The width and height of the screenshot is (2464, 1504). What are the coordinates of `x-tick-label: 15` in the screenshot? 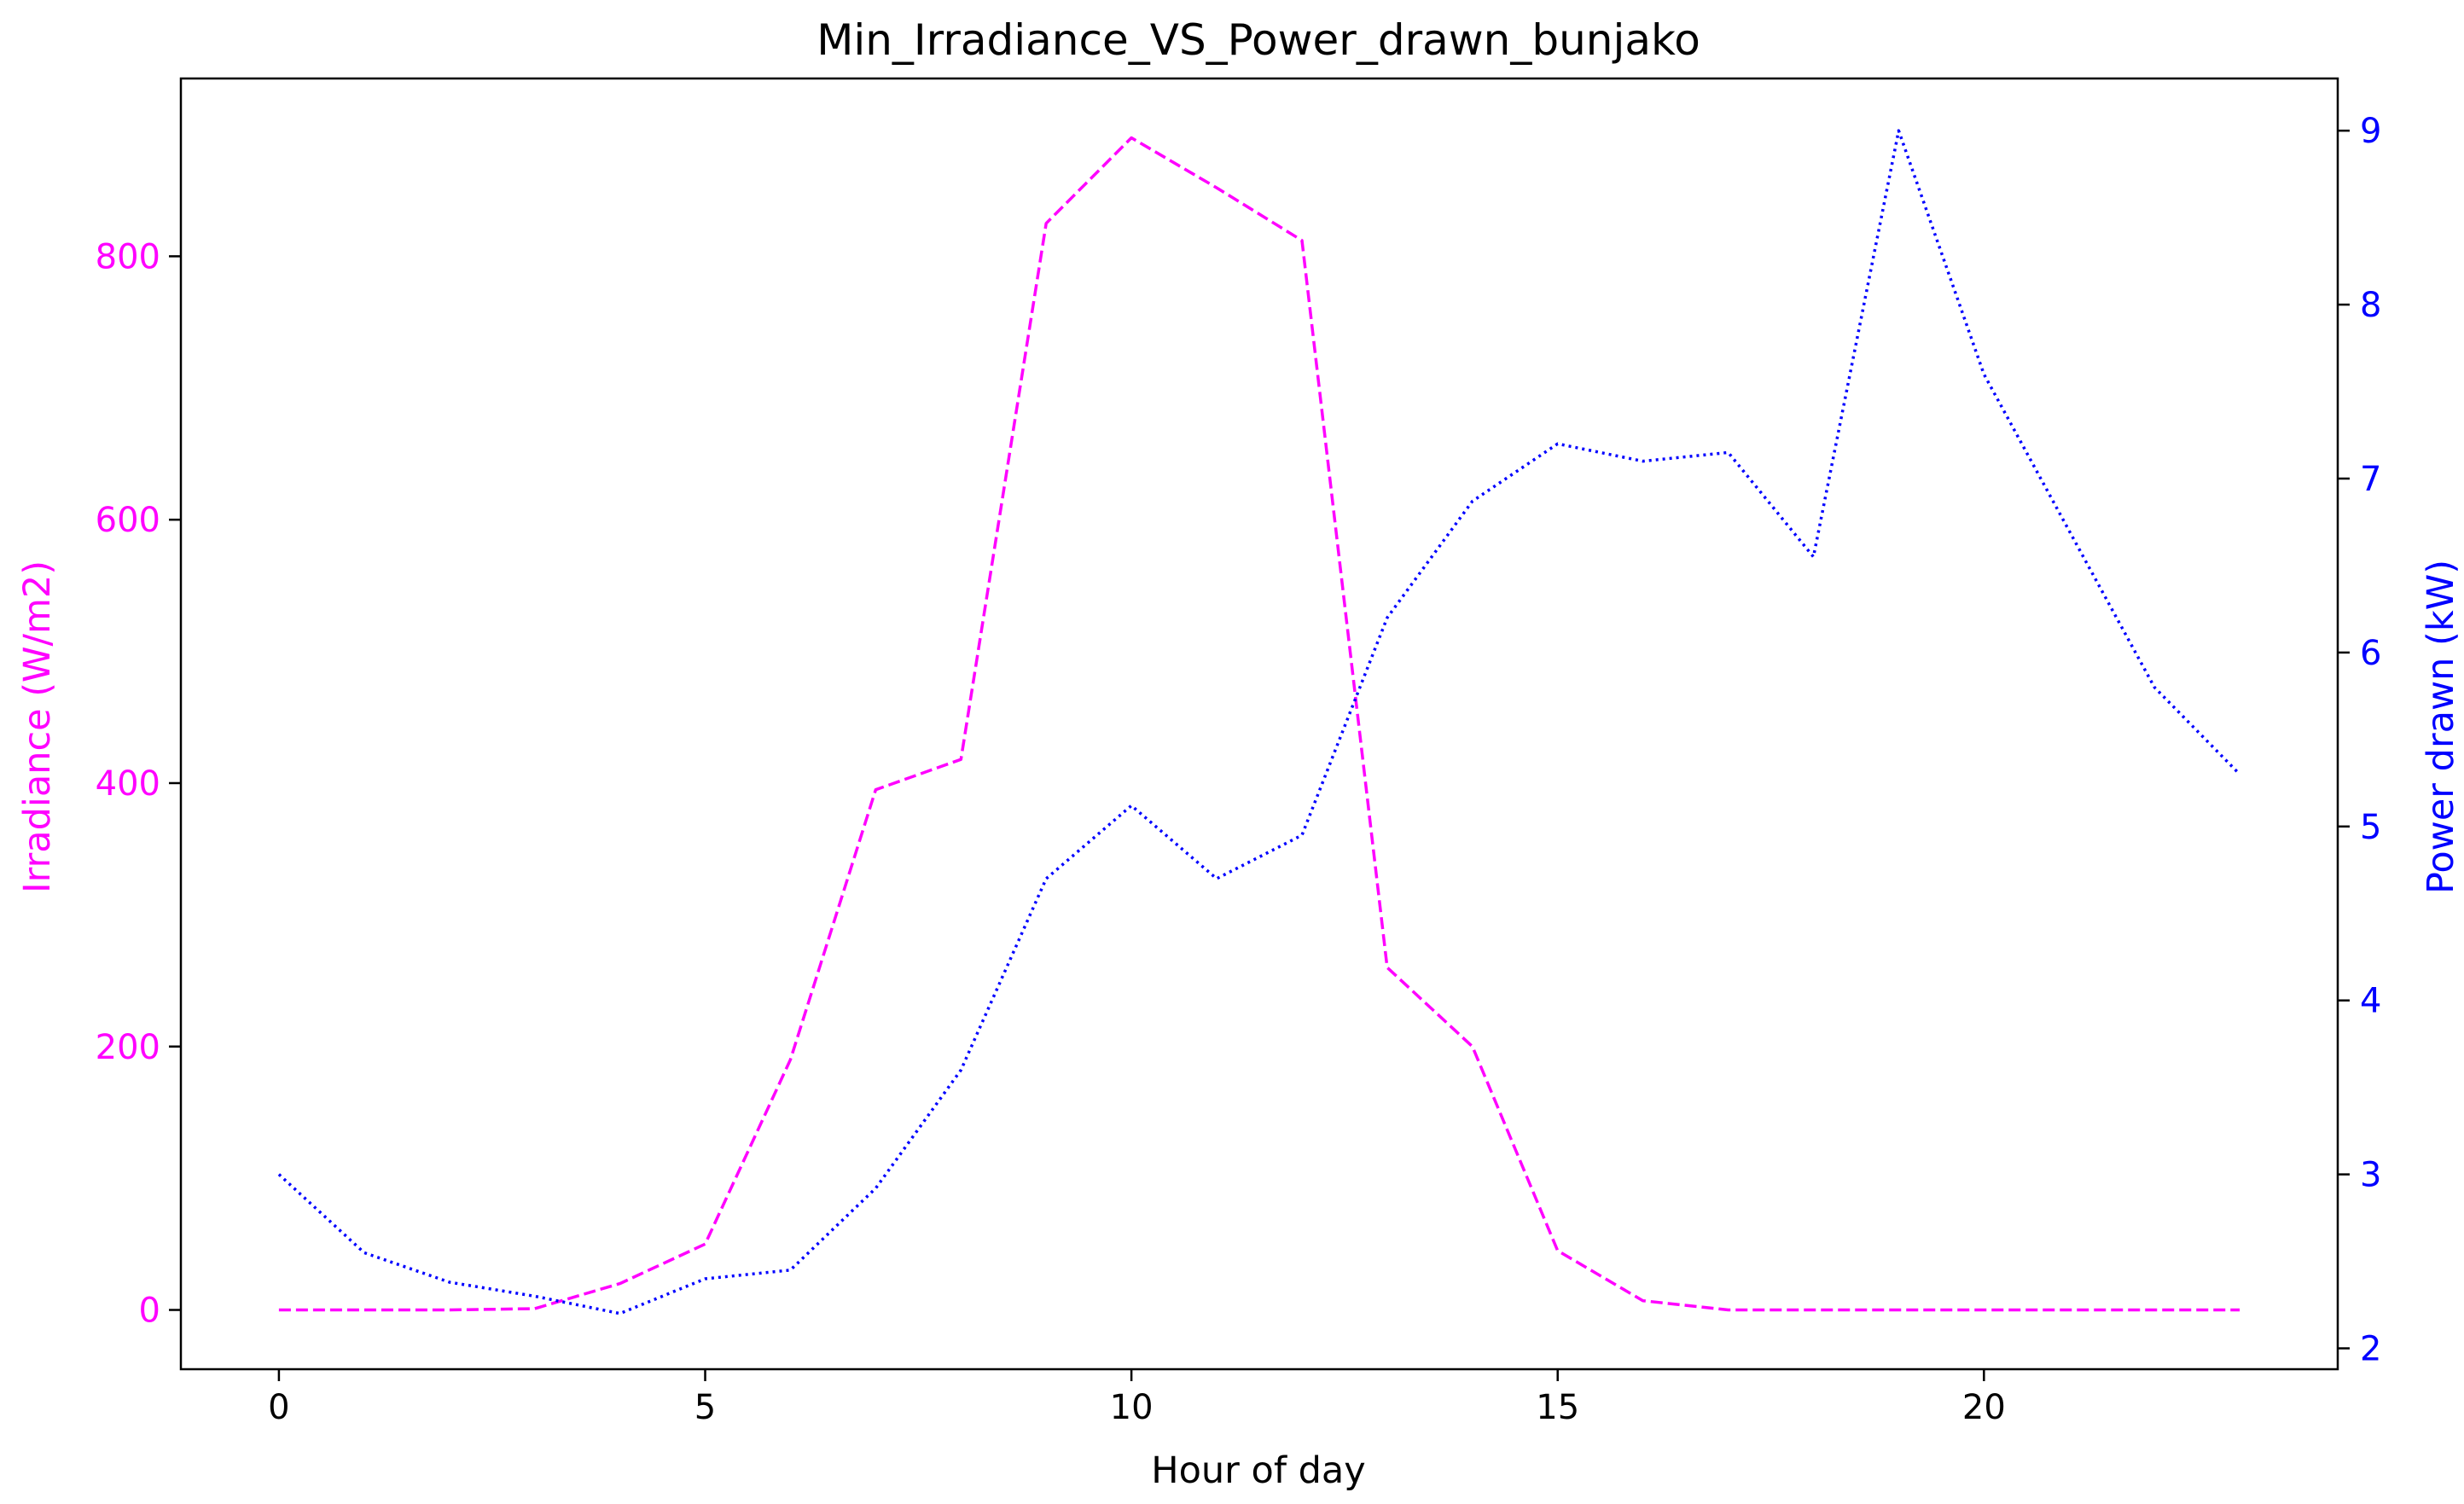 It's located at (1557, 1407).